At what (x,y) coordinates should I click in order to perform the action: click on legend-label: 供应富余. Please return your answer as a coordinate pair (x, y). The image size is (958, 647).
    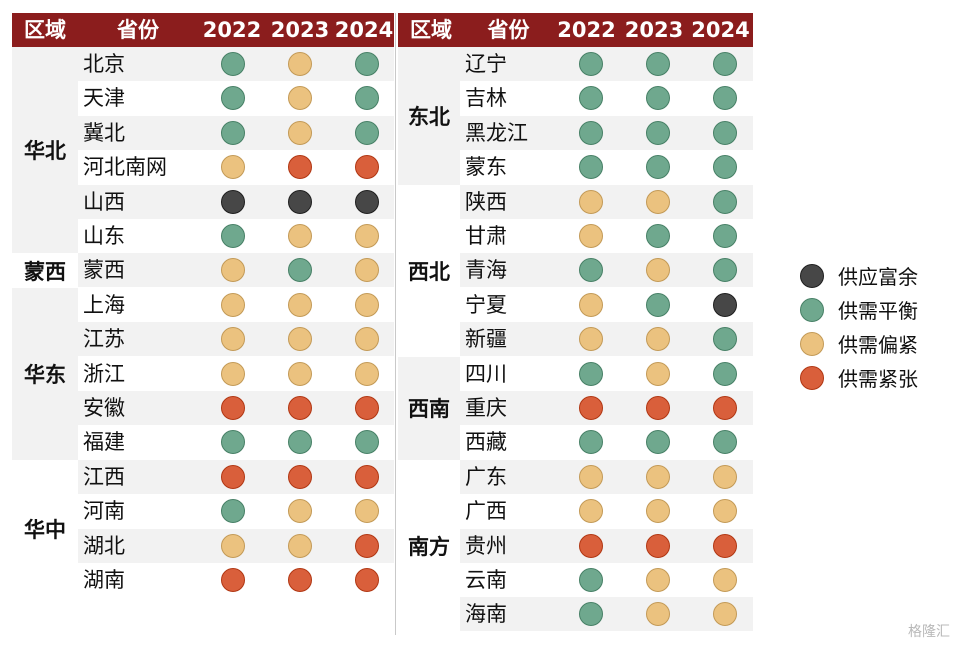
    Looking at the image, I should click on (878, 277).